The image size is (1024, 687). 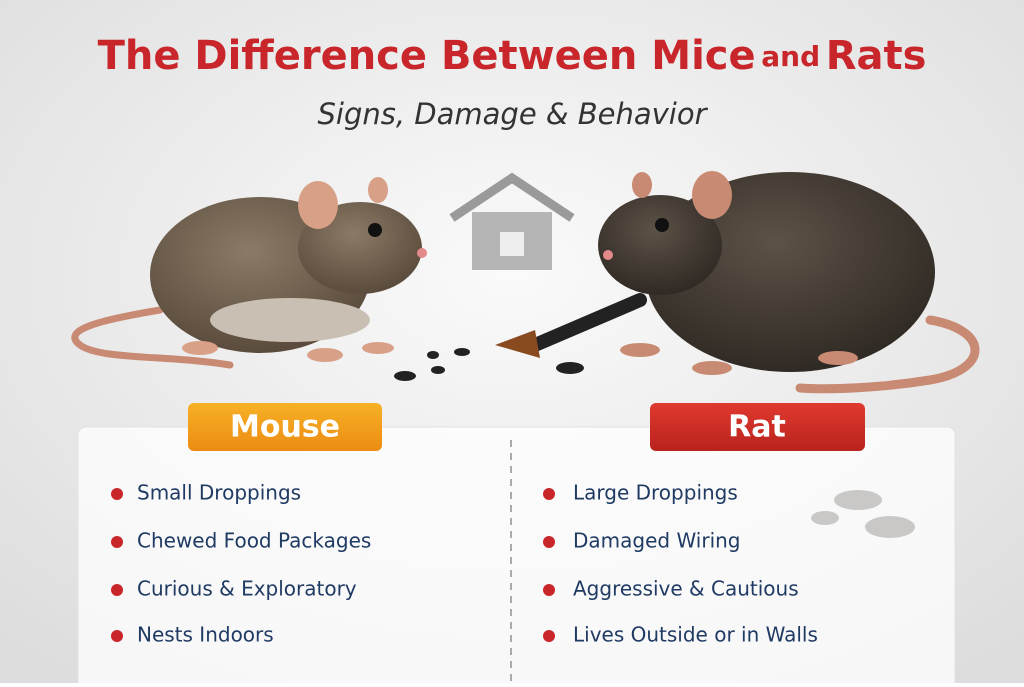 What do you see at coordinates (512, 221) in the screenshot?
I see `house-icon` at bounding box center [512, 221].